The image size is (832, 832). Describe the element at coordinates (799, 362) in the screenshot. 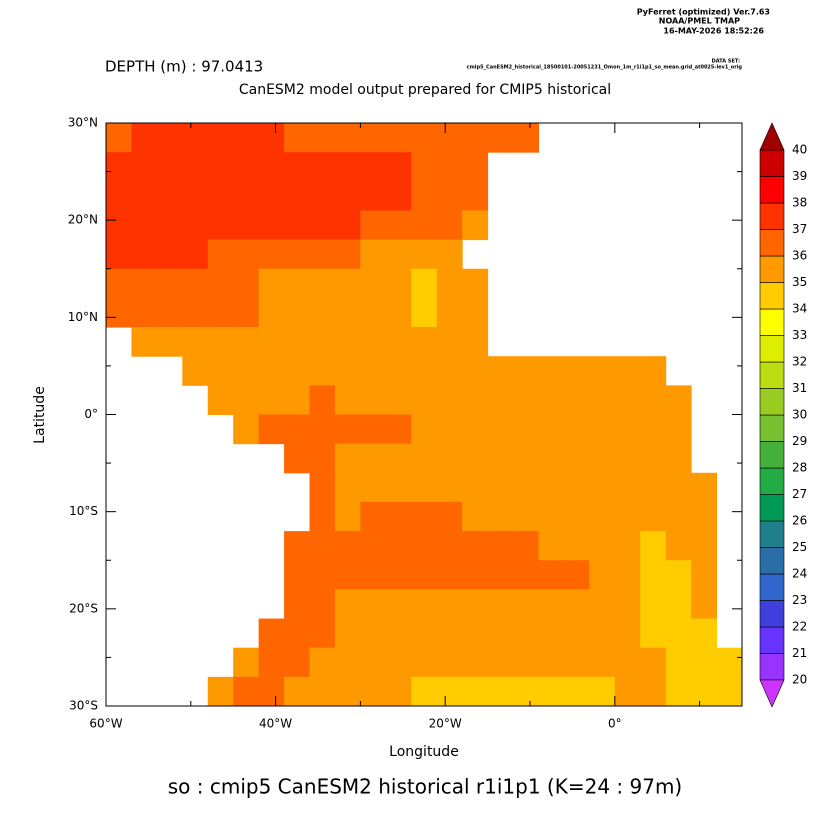

I see `colorbar-label: 32` at that location.